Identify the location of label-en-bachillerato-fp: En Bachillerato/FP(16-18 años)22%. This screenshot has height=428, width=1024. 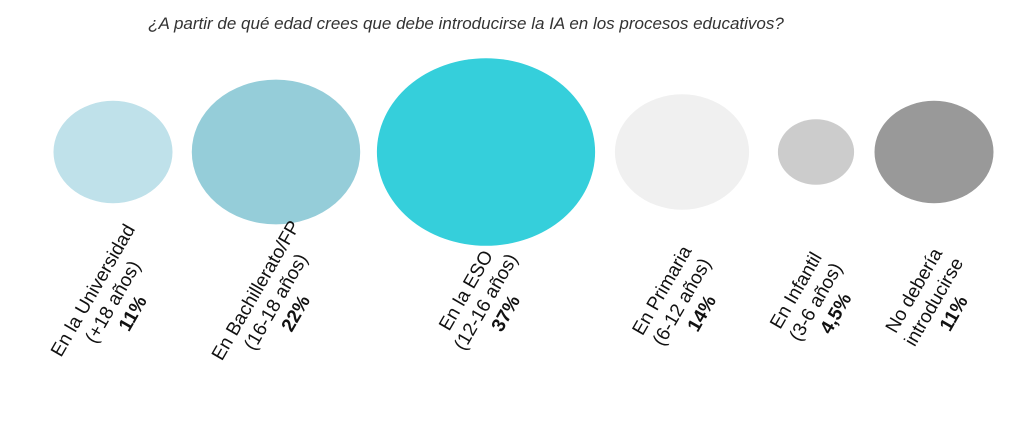
(261, 290).